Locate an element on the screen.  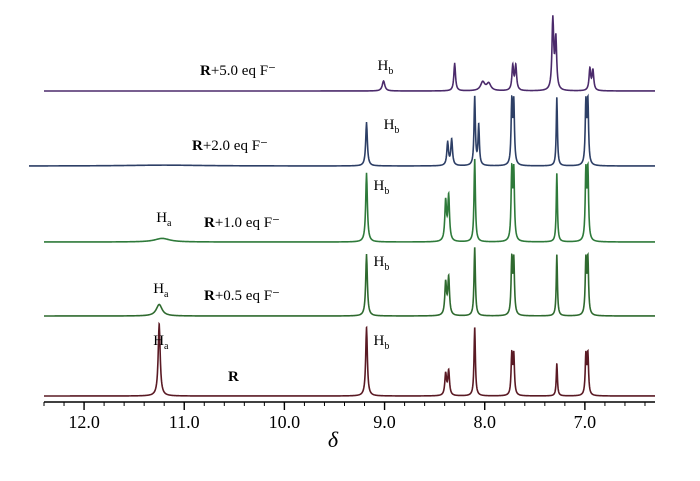
trace-label-rest: +2.0 eq F⁻ is located at coordinates (235, 146).